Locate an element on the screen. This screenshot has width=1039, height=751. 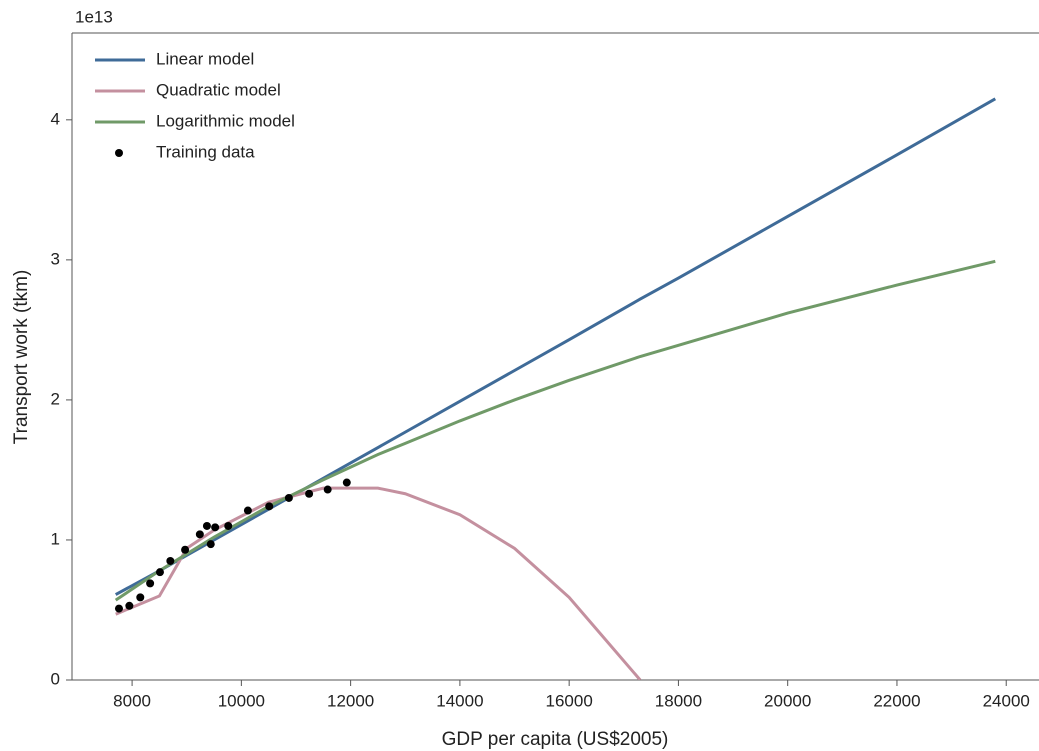
y-tick-label: 2 is located at coordinates (55, 398).